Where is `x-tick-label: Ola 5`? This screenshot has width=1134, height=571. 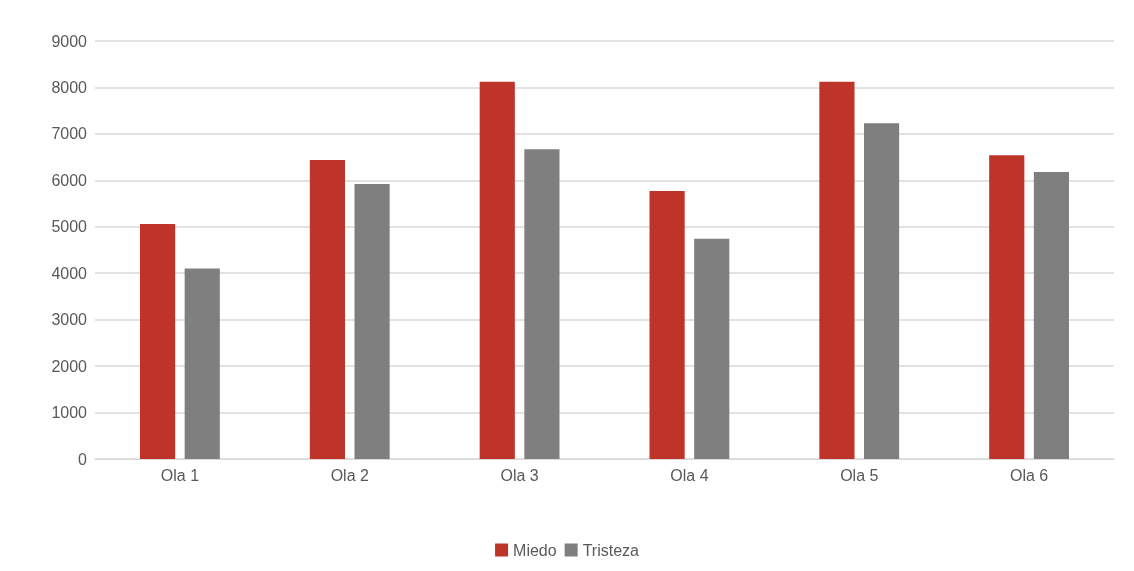
x-tick-label: Ola 5 is located at coordinates (859, 475).